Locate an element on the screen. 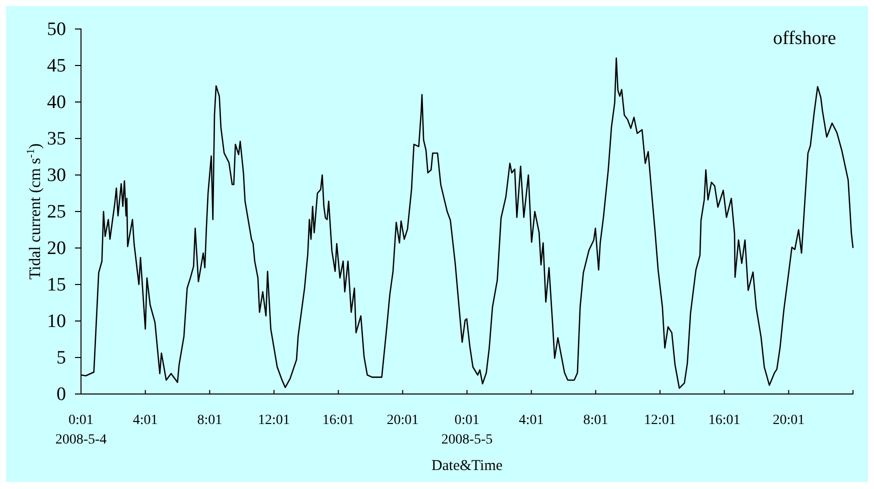 This screenshot has width=874, height=489. y-tick-label: 20 is located at coordinates (56, 249).